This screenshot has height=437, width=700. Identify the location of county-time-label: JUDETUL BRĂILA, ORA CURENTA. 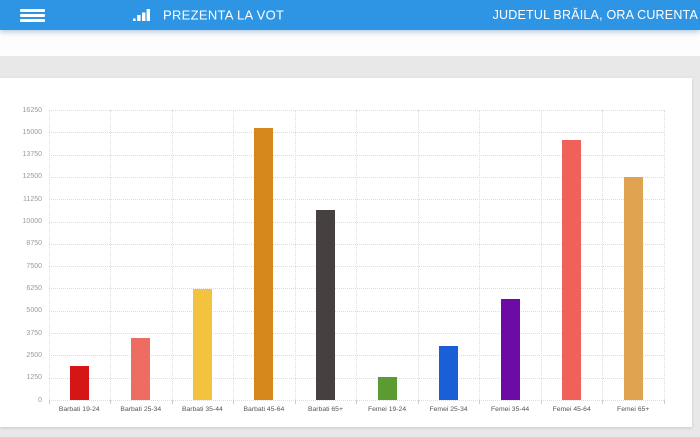
(595, 15).